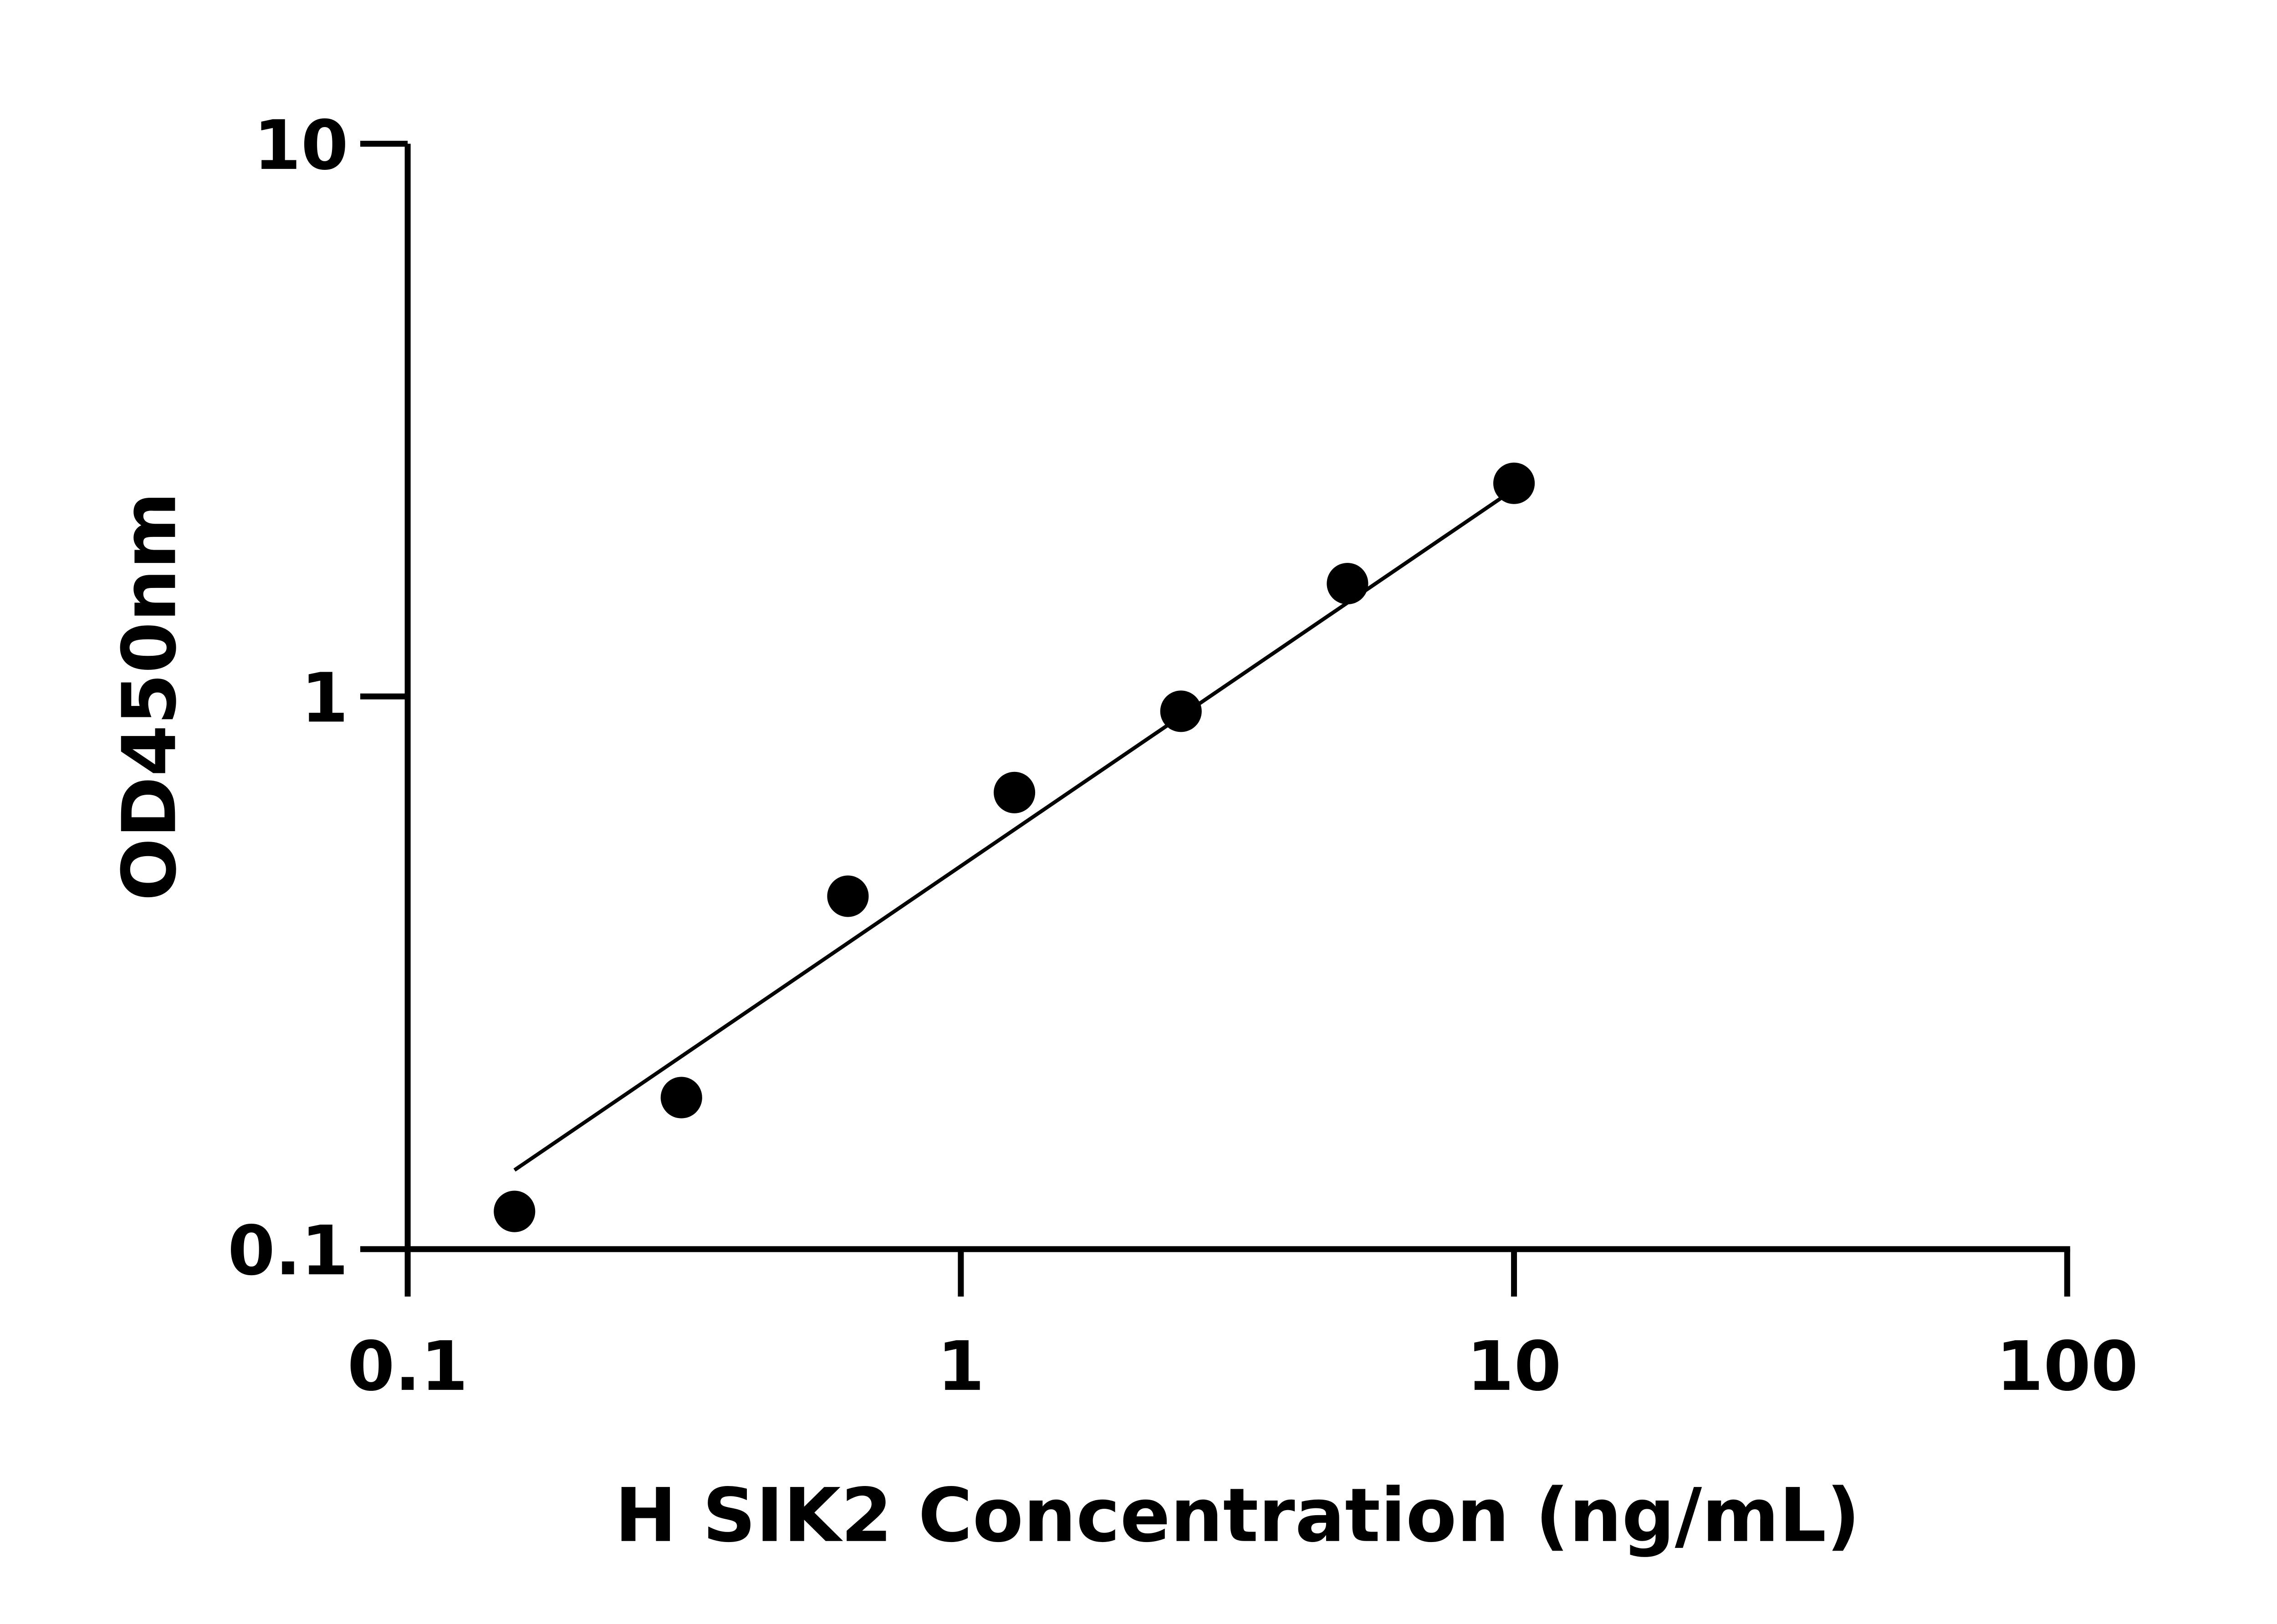 This screenshot has width=2277, height=1624. I want to click on x-tick-label: 10, so click(1514, 1366).